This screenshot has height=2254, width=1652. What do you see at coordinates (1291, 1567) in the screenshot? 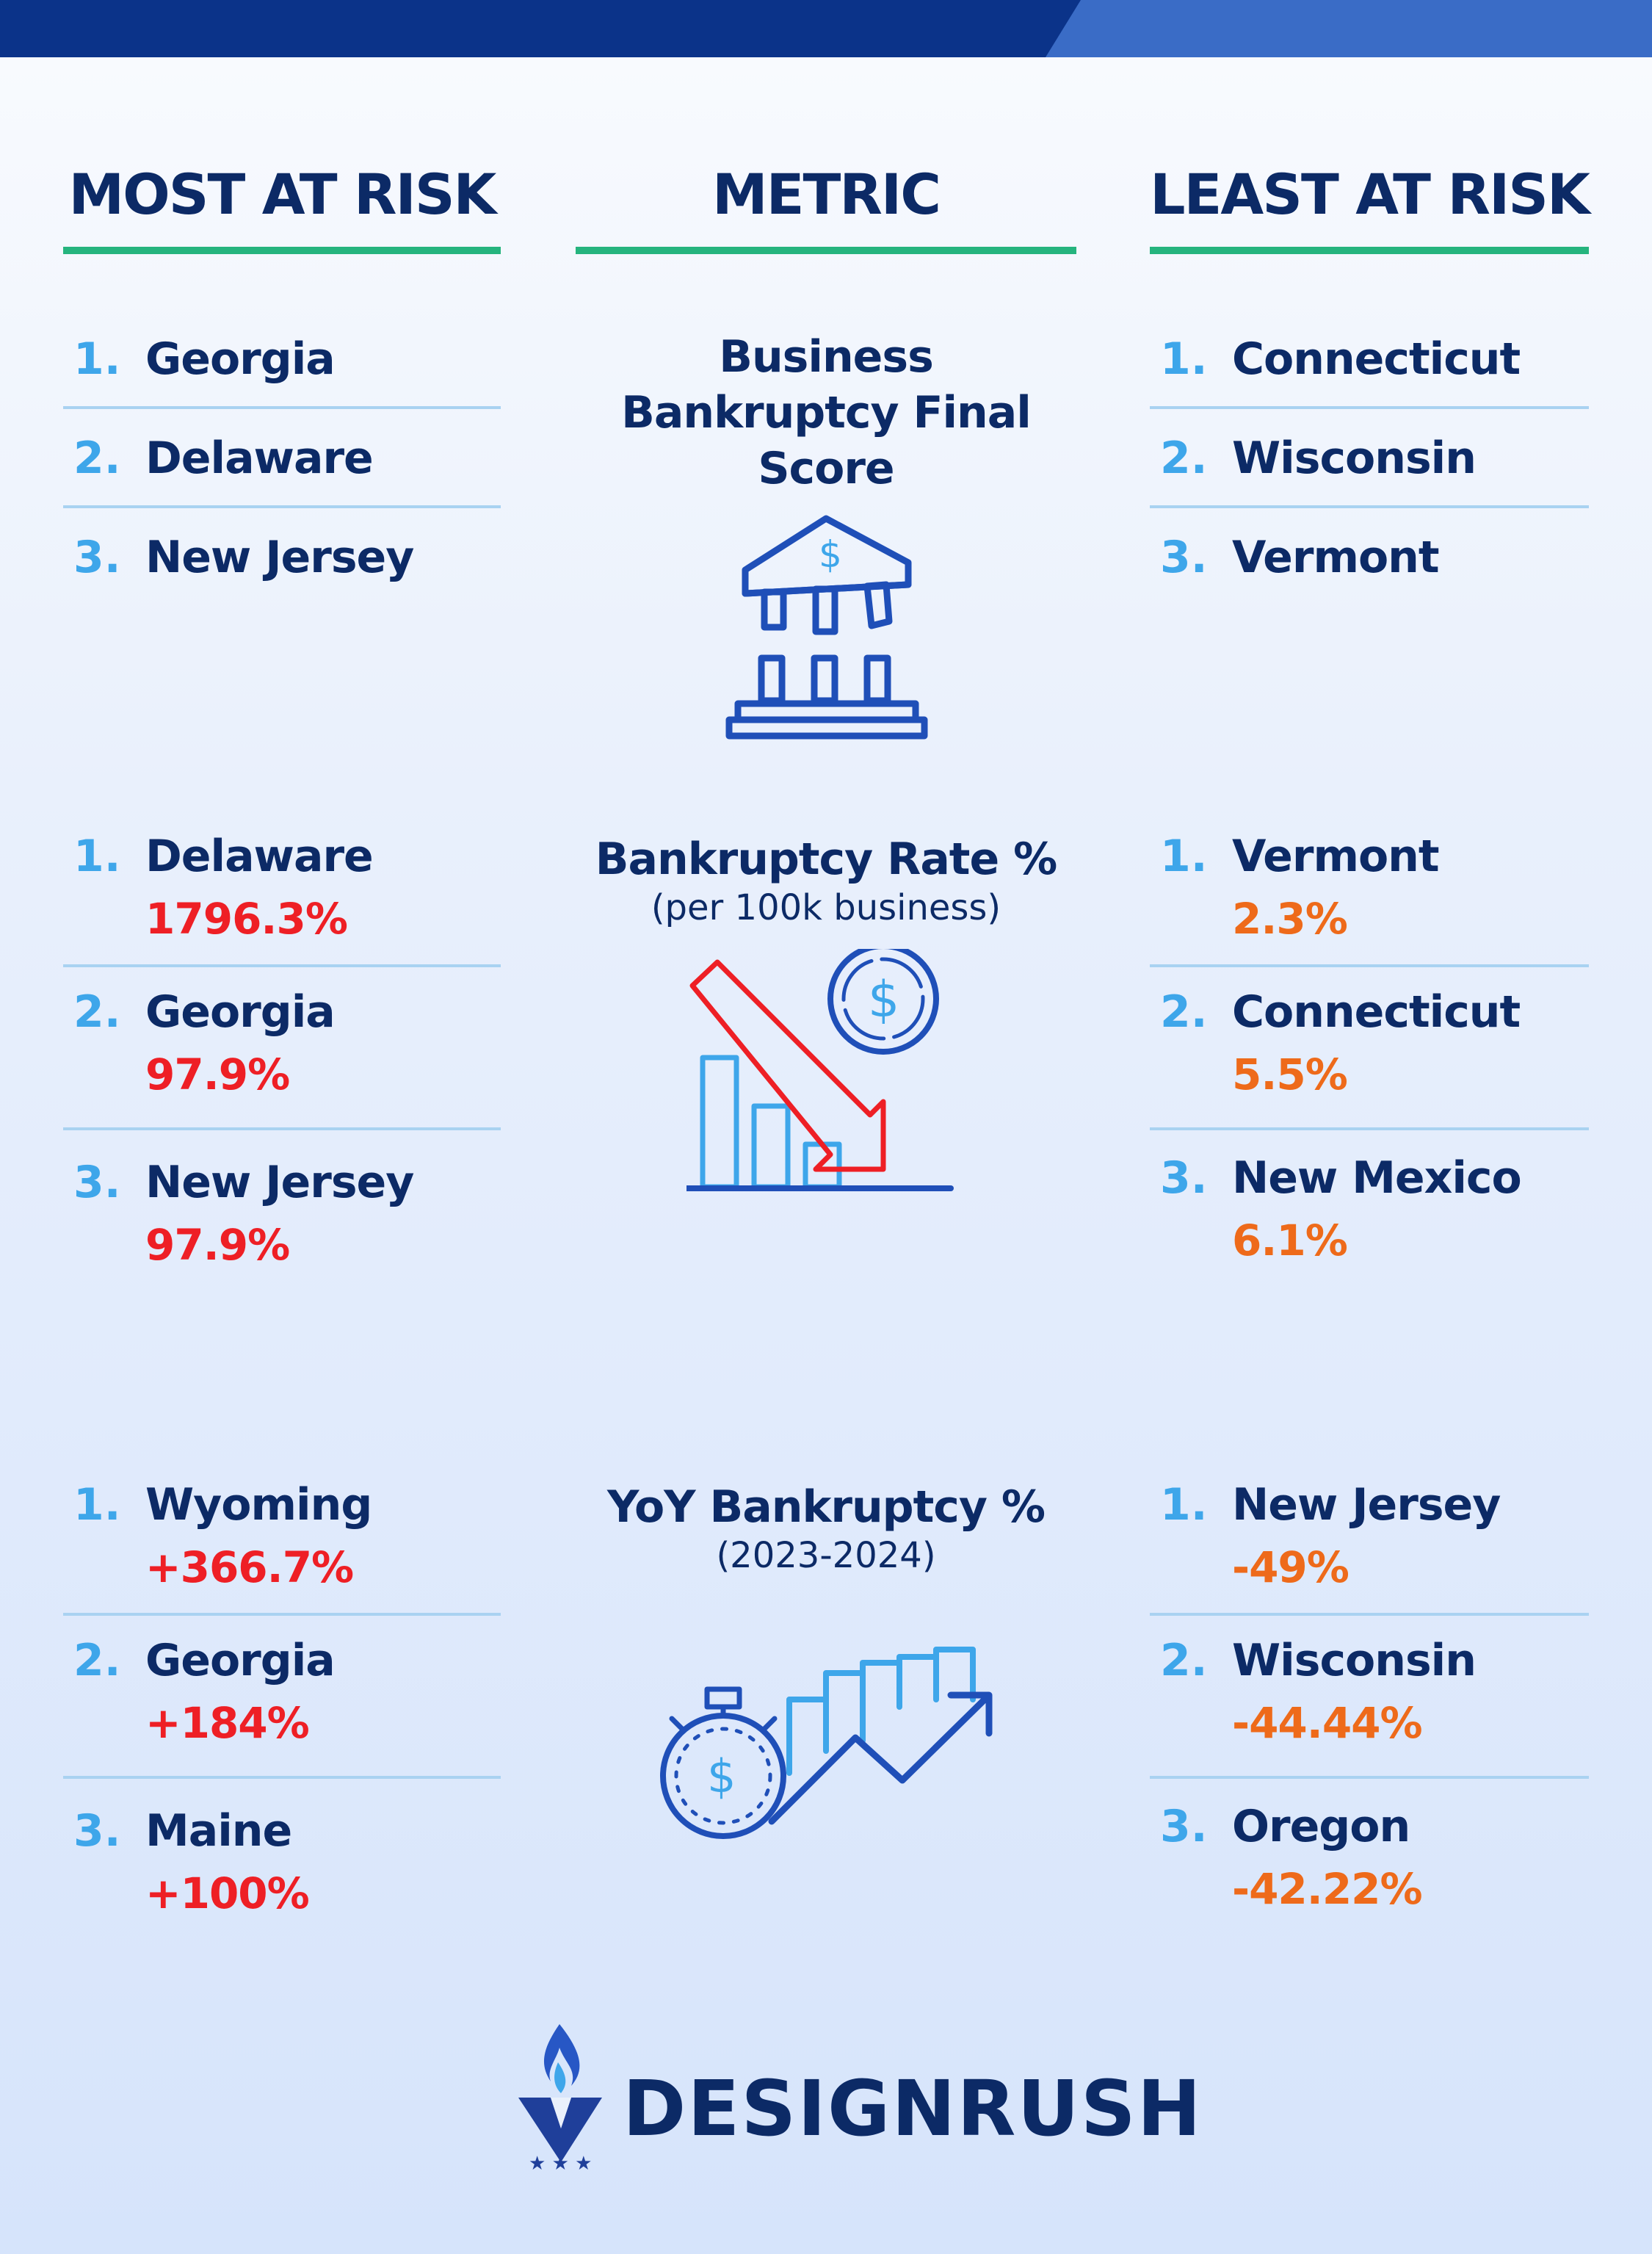
I see `metric-value: -49%` at bounding box center [1291, 1567].